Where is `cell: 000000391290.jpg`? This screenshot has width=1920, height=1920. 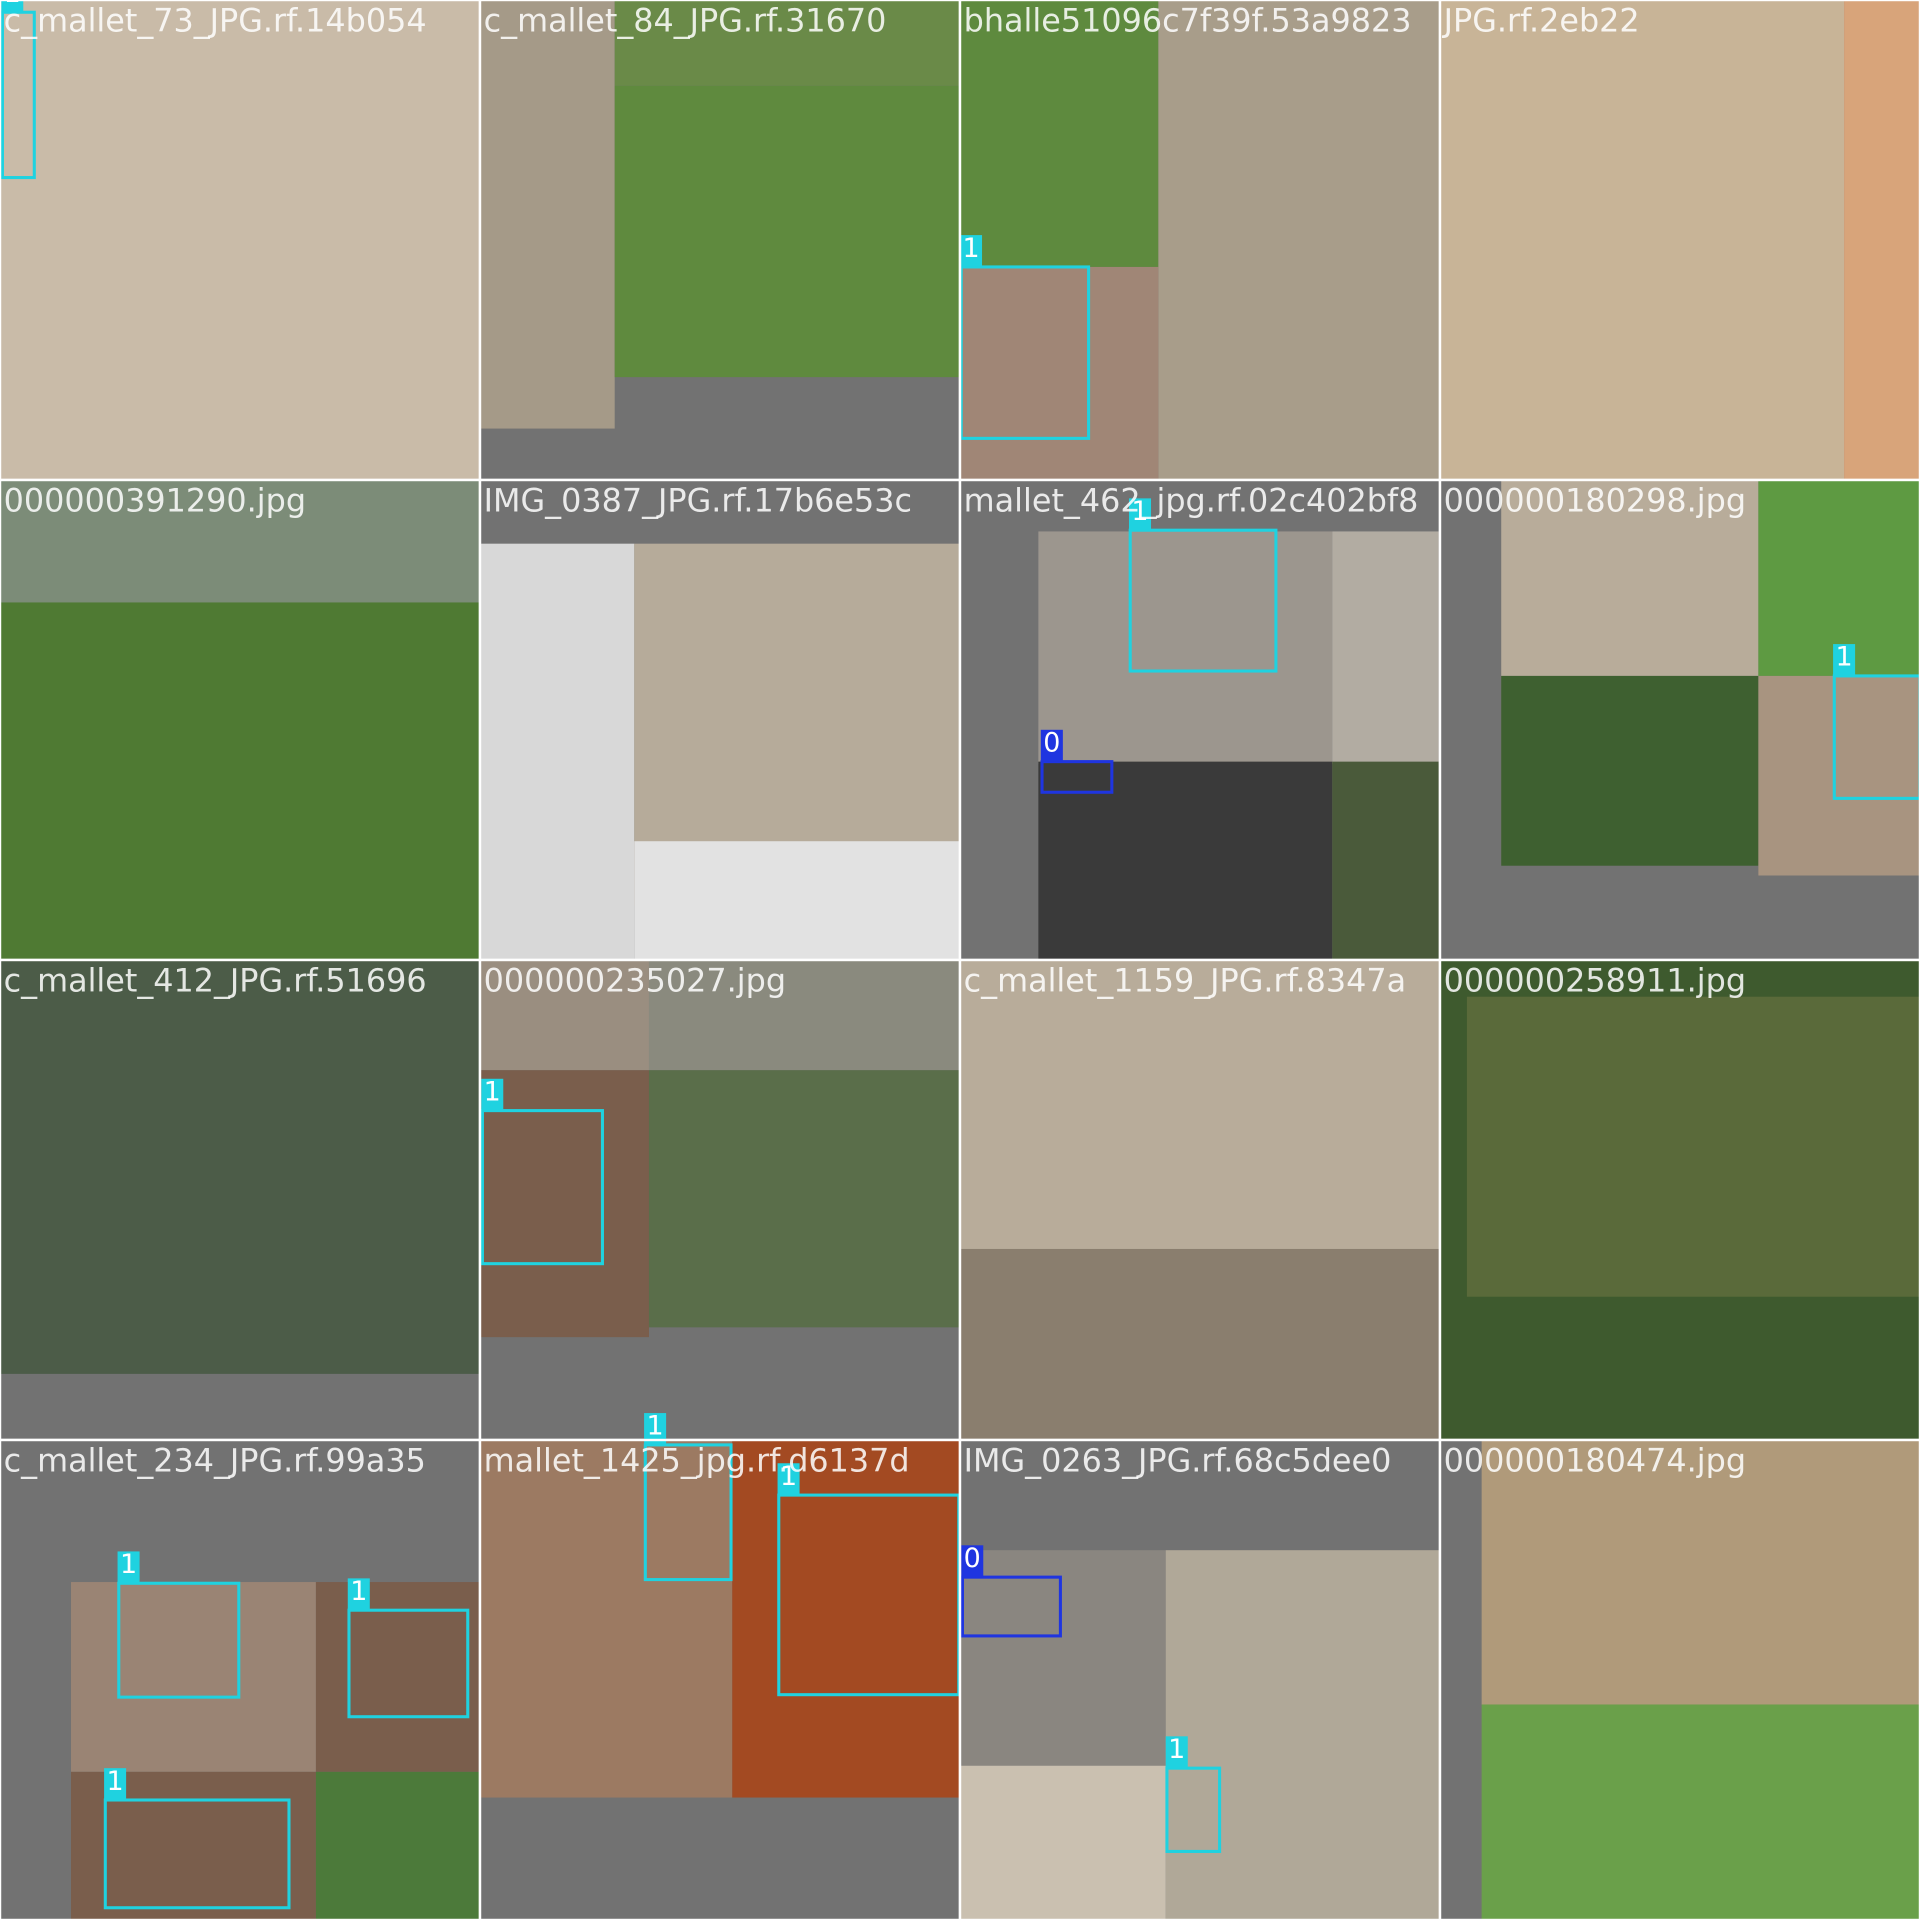
cell: 000000391290.jpg is located at coordinates (241, 720).